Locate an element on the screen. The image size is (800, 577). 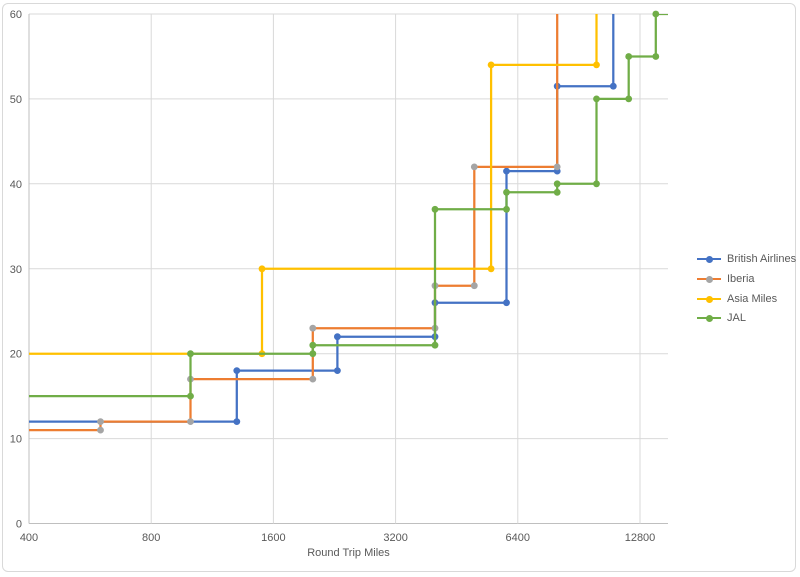
legend-label: Iberia is located at coordinates (741, 279).